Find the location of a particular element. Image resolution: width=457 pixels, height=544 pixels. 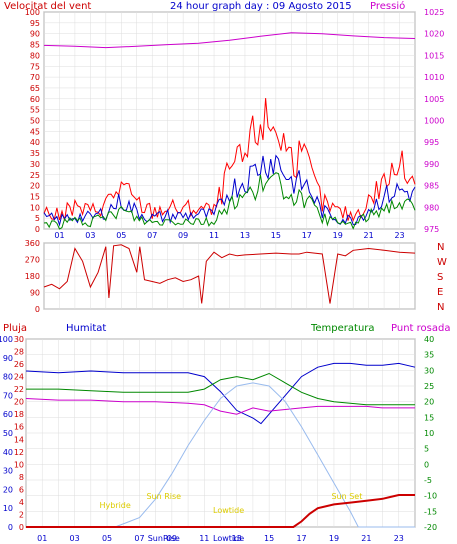

y-tick-label-humidity: 4 is located at coordinates (21, 502).